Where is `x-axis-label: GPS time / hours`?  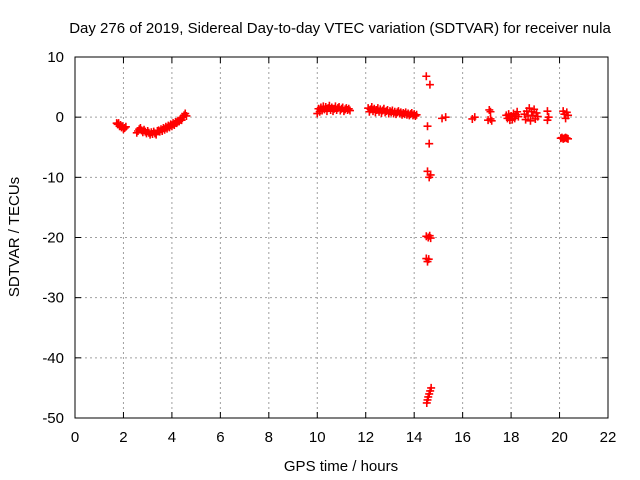 x-axis-label: GPS time / hours is located at coordinates (341, 466).